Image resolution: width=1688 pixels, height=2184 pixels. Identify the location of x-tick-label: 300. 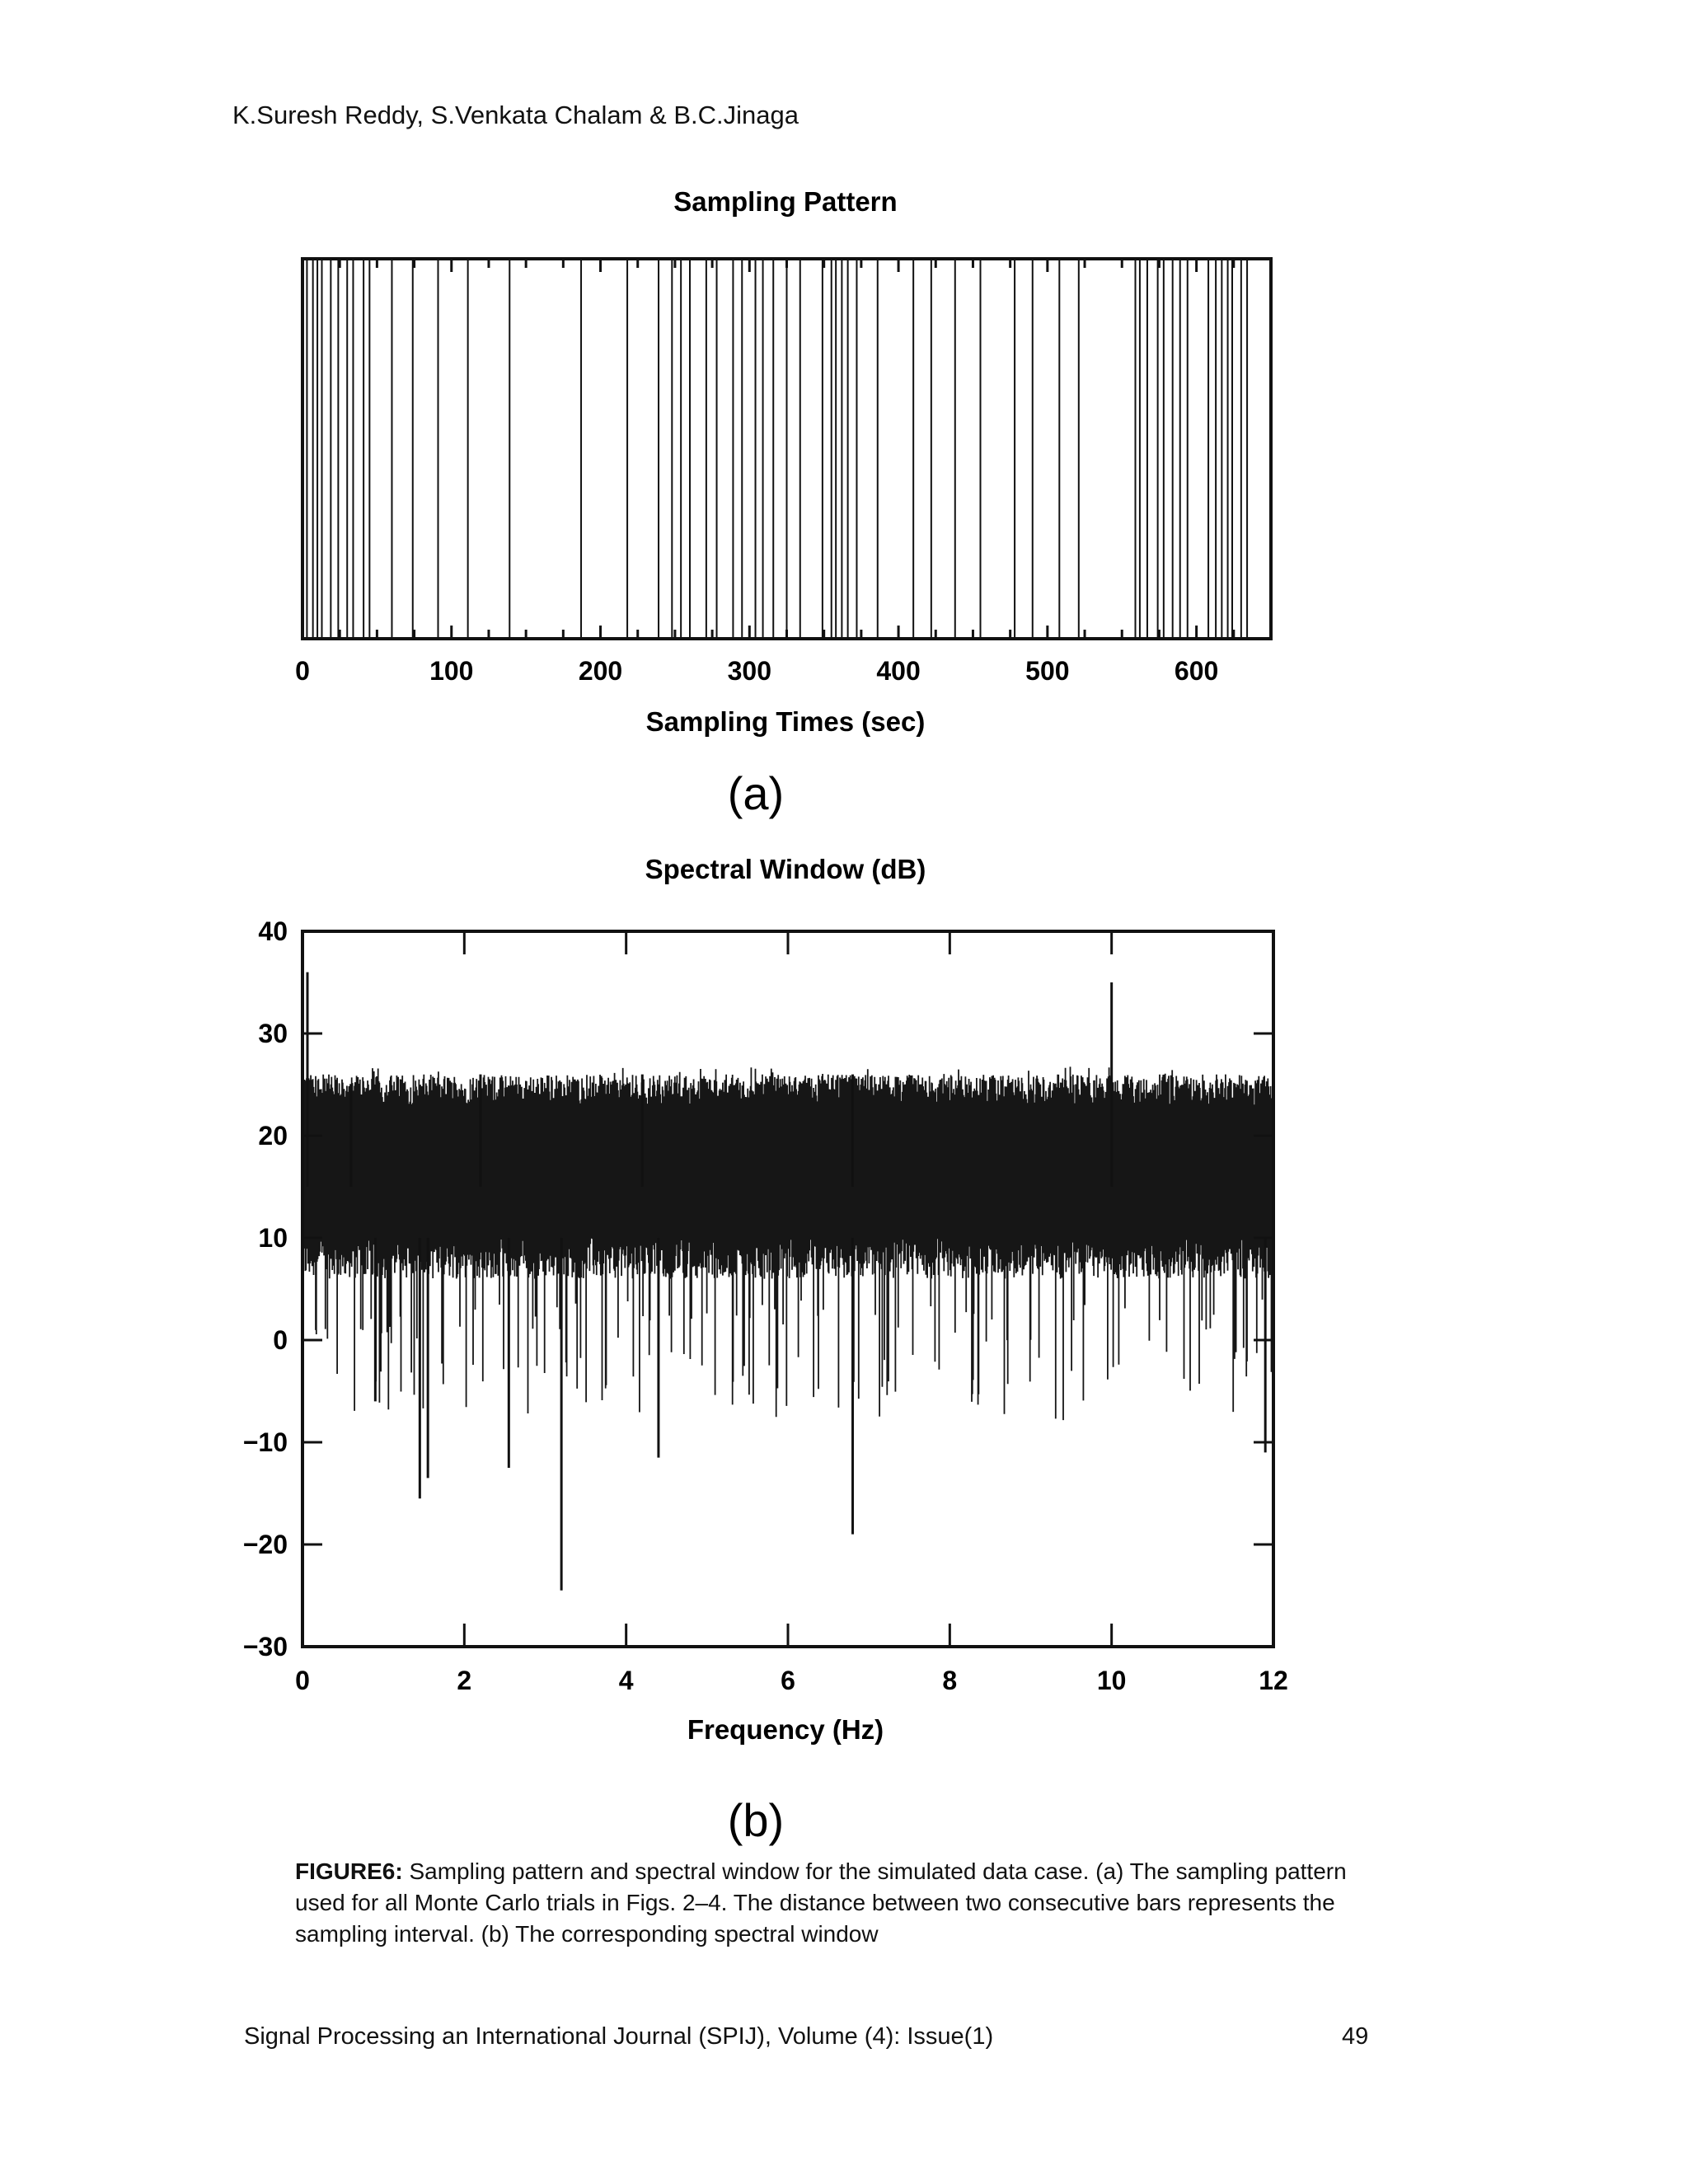
(750, 671).